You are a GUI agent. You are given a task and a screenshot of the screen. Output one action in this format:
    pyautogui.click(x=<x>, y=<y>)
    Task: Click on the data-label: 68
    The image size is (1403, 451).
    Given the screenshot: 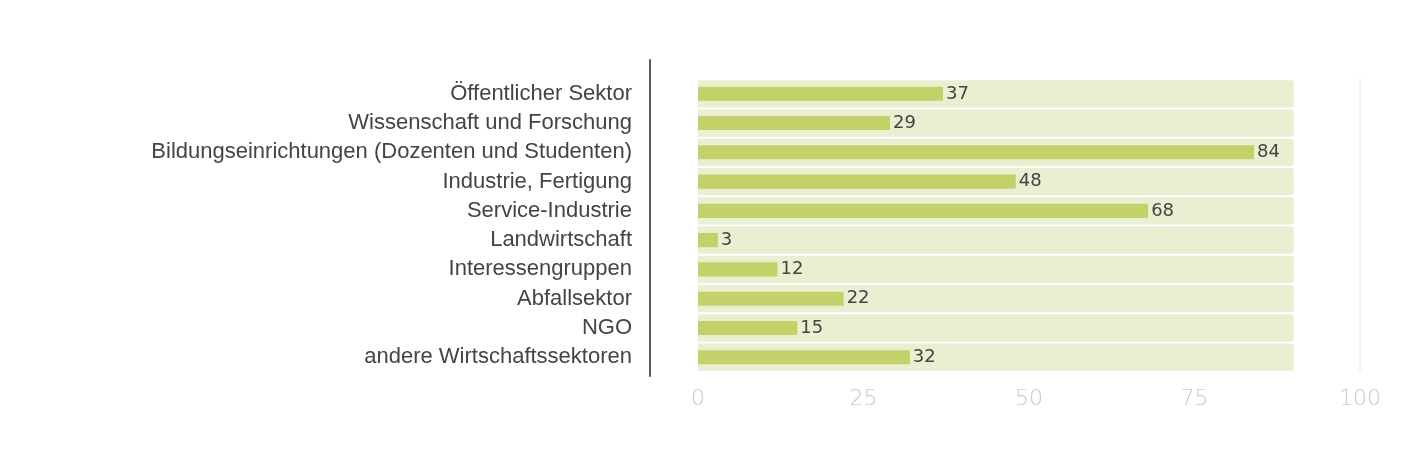 What is the action you would take?
    pyautogui.click(x=1163, y=209)
    